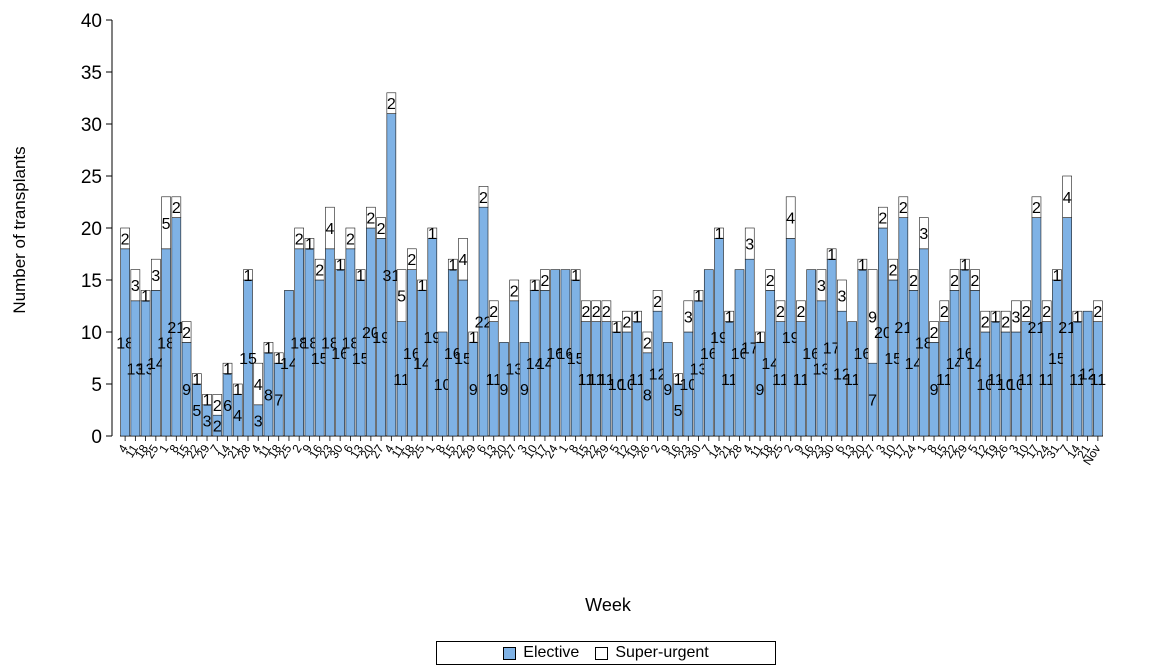  Describe the element at coordinates (903, 328) in the screenshot. I see `data-label-elective: 21` at that location.